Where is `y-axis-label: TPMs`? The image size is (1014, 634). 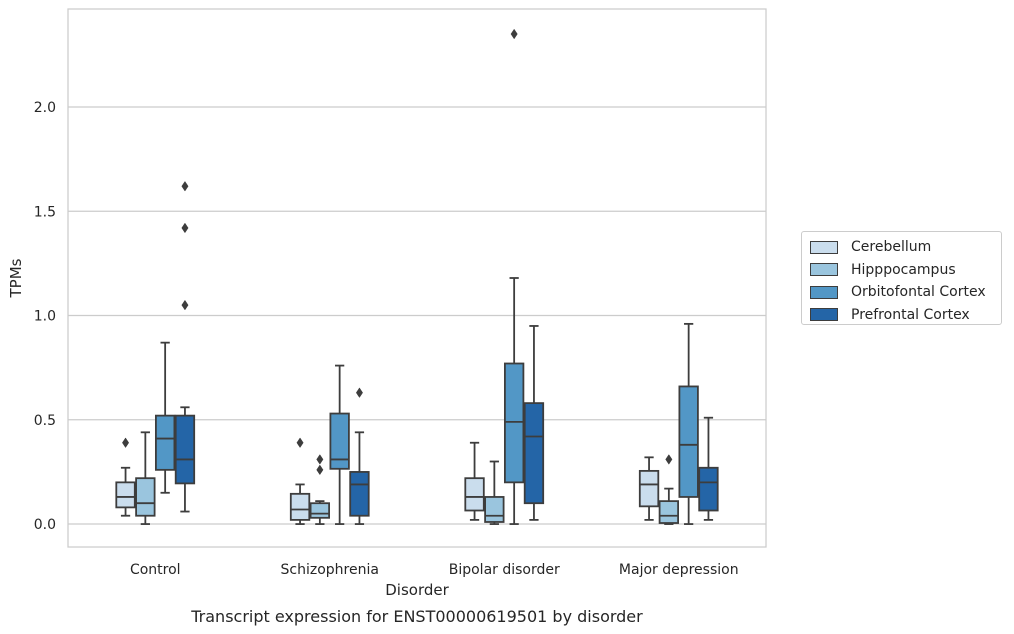
y-axis-label: TPMs is located at coordinates (16, 278).